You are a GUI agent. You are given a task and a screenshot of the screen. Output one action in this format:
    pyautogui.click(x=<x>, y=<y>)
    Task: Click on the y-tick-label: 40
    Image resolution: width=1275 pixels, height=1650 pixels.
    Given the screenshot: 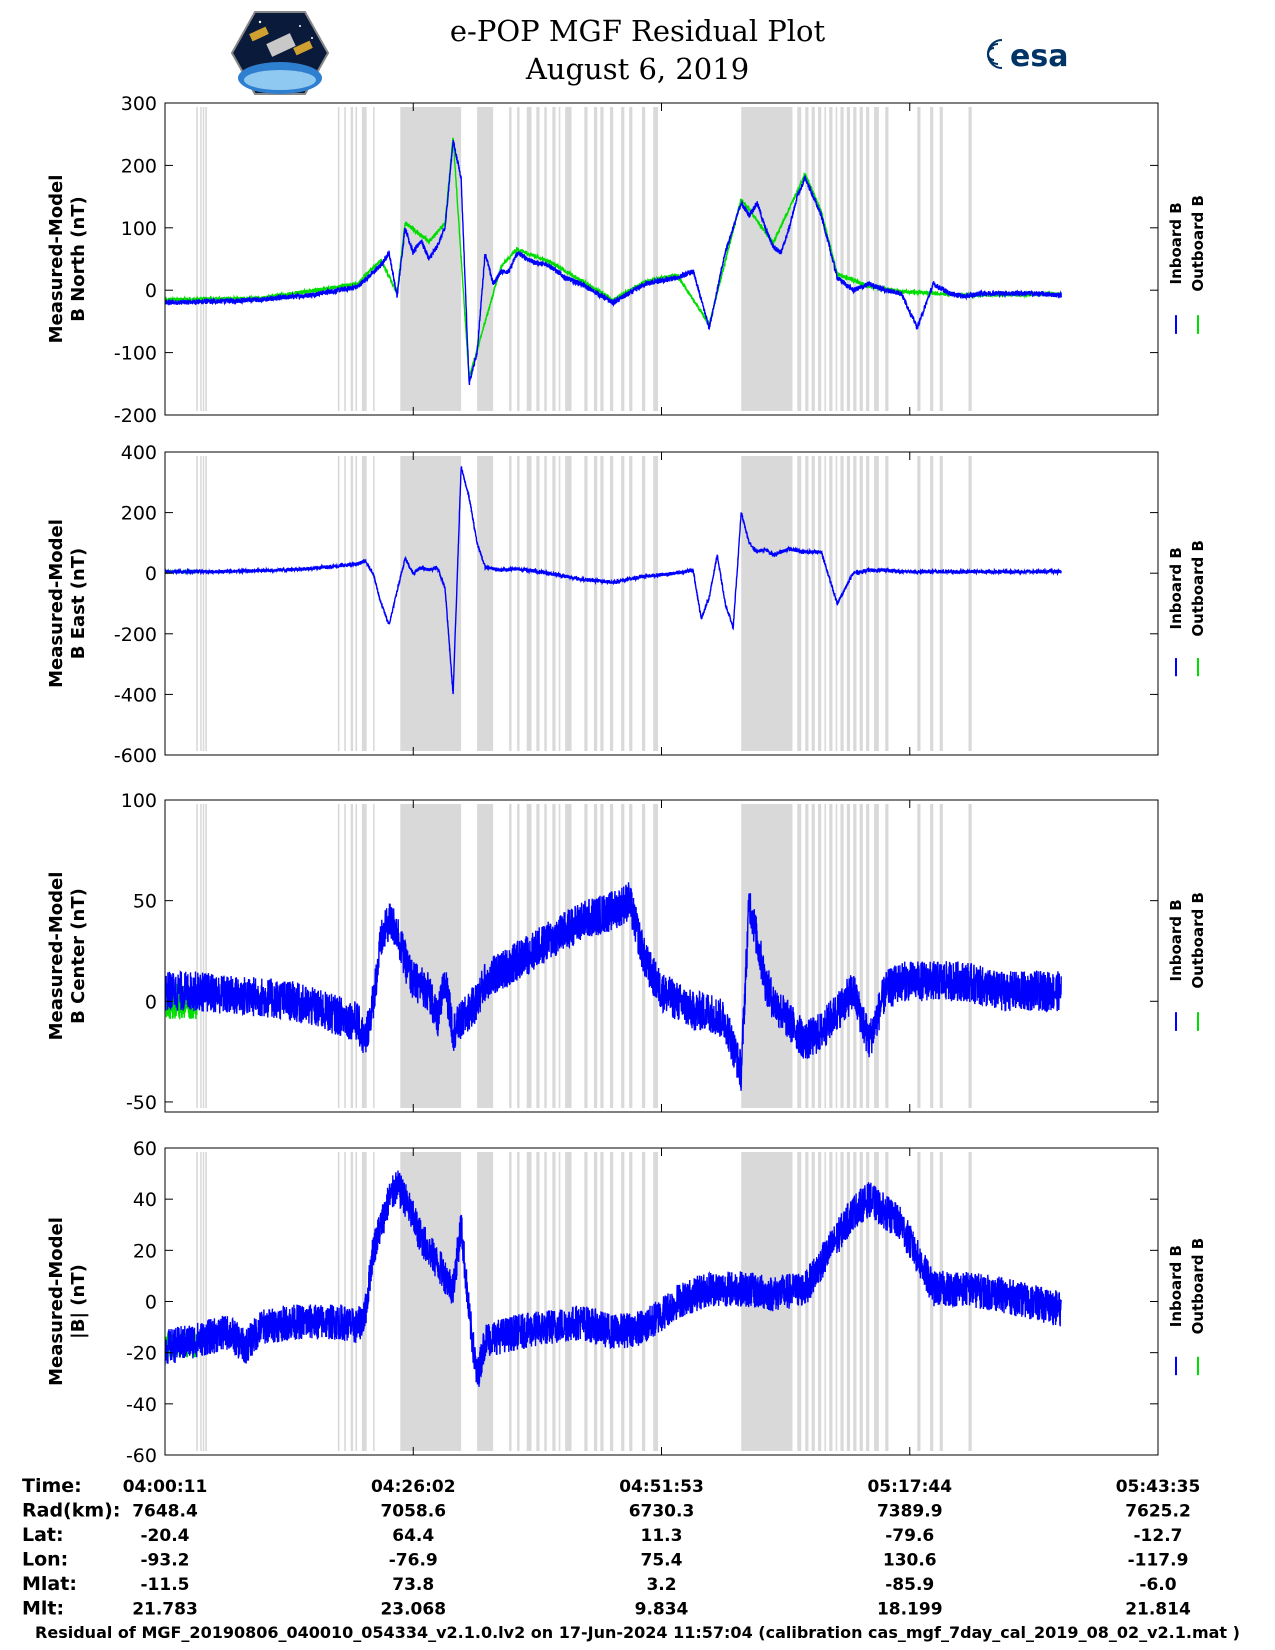 What is the action you would take?
    pyautogui.click(x=145, y=1200)
    